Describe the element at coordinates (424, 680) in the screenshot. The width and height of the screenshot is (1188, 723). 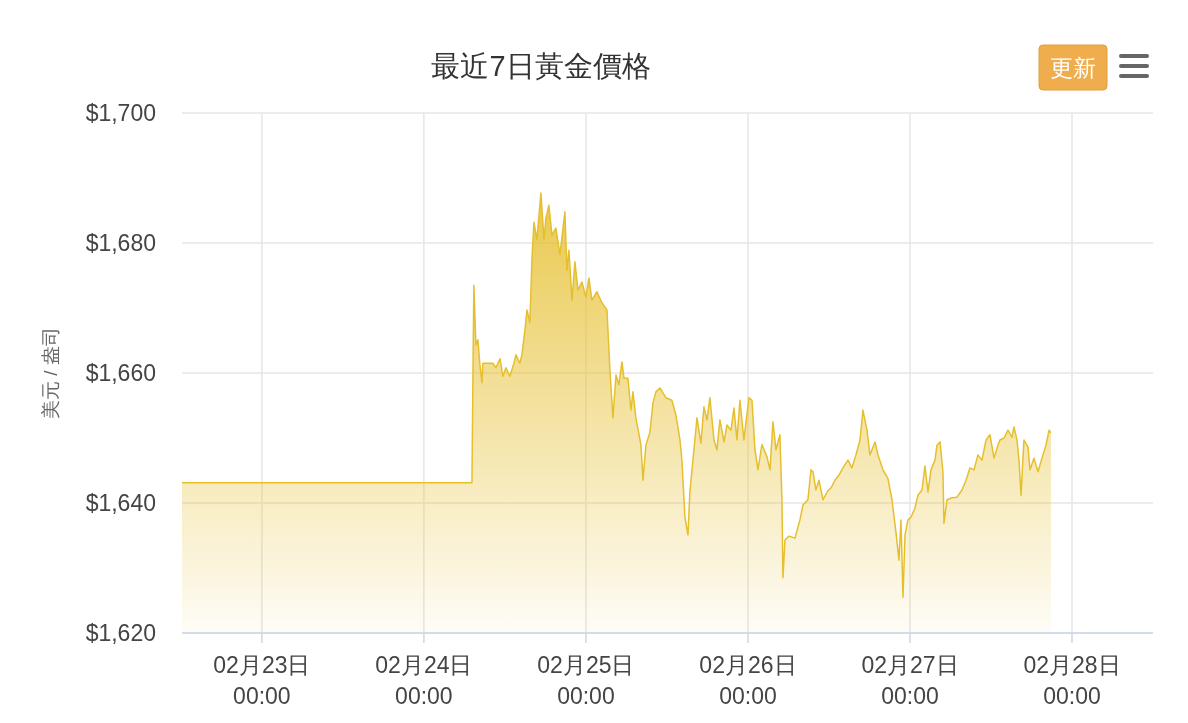
I see `x-tick-label: 02月24日 00:00` at that location.